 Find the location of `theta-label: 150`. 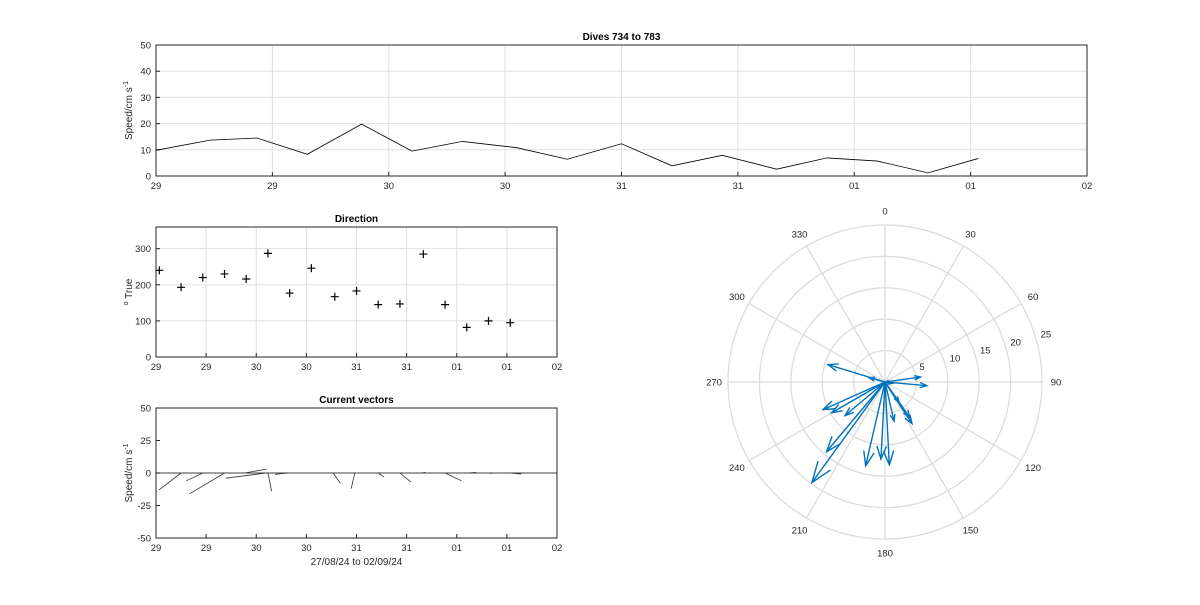

theta-label: 150 is located at coordinates (971, 531).